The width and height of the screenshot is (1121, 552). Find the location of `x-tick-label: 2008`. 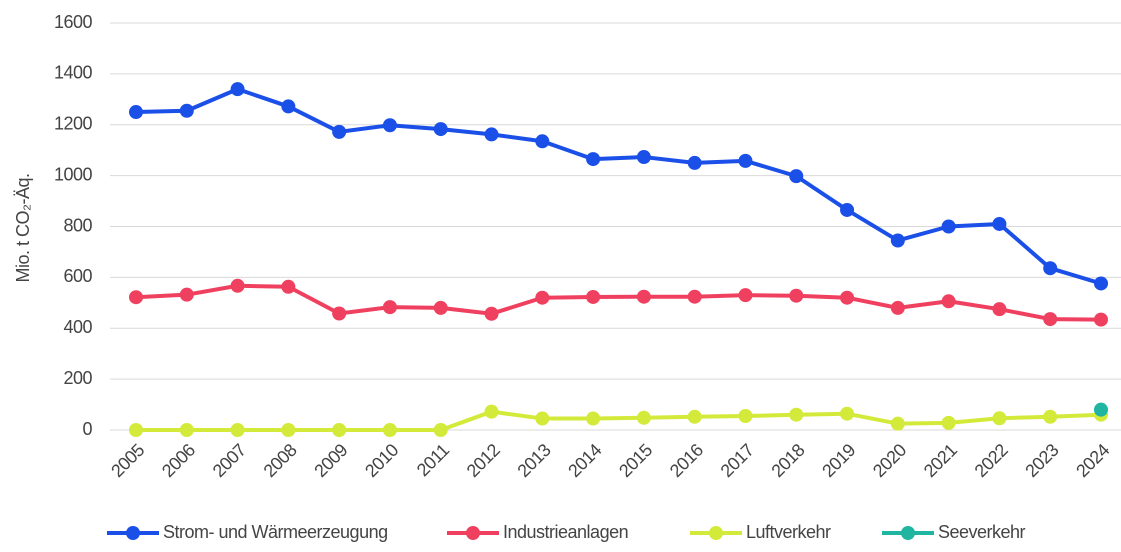

x-tick-label: 2008 is located at coordinates (280, 460).